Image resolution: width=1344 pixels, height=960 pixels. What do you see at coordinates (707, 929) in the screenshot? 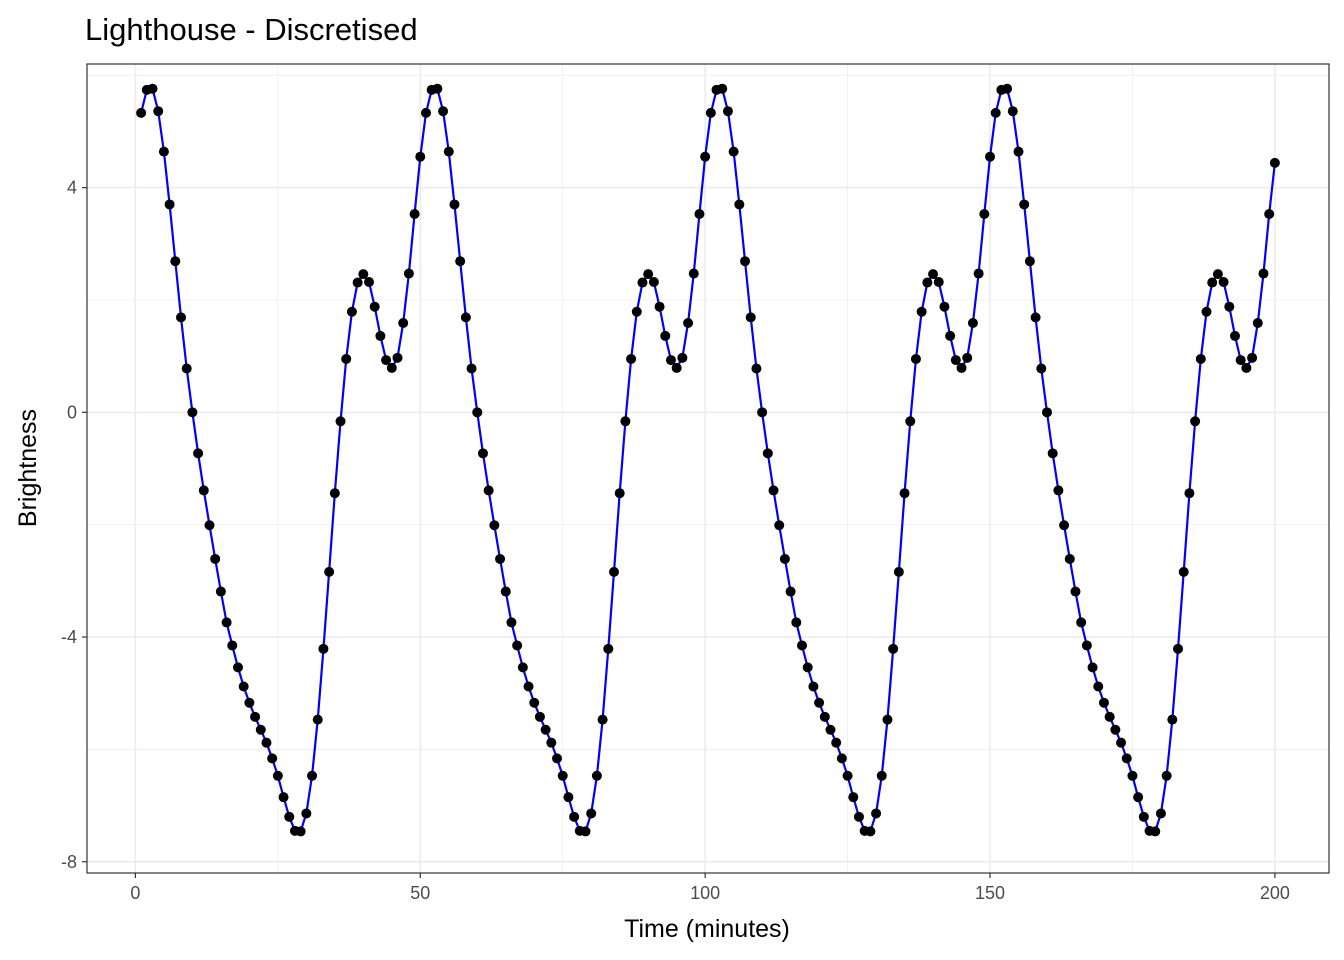
I see `x-axis-title: Time (minutes)` at bounding box center [707, 929].